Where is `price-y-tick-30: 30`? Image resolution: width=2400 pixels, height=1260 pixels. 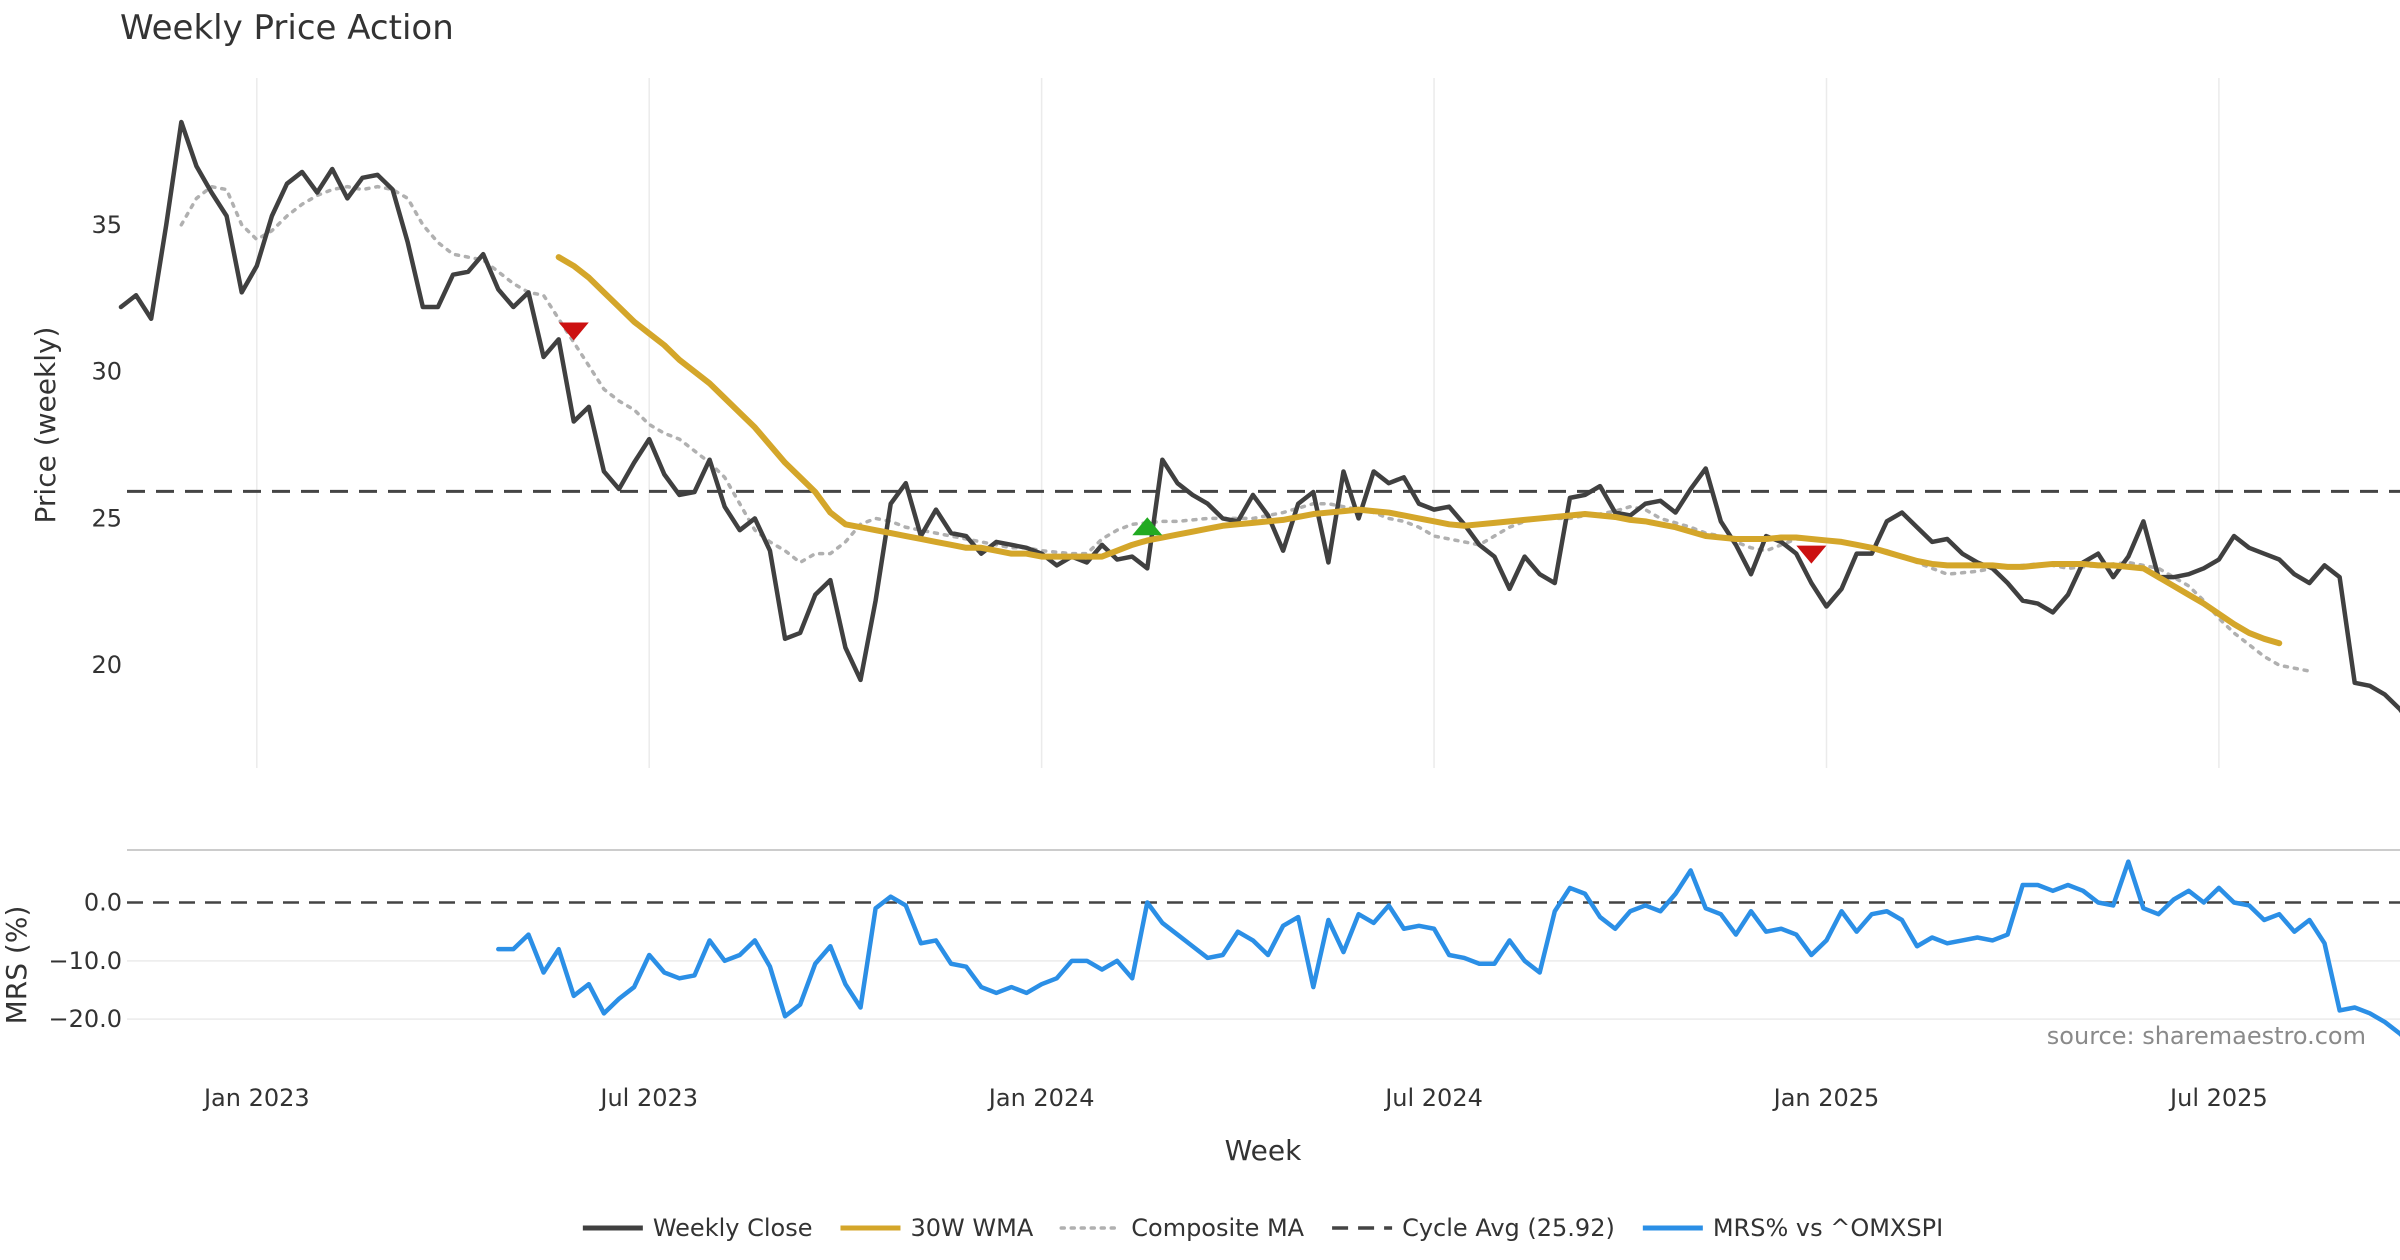 price-y-tick-30: 30 is located at coordinates (106, 372).